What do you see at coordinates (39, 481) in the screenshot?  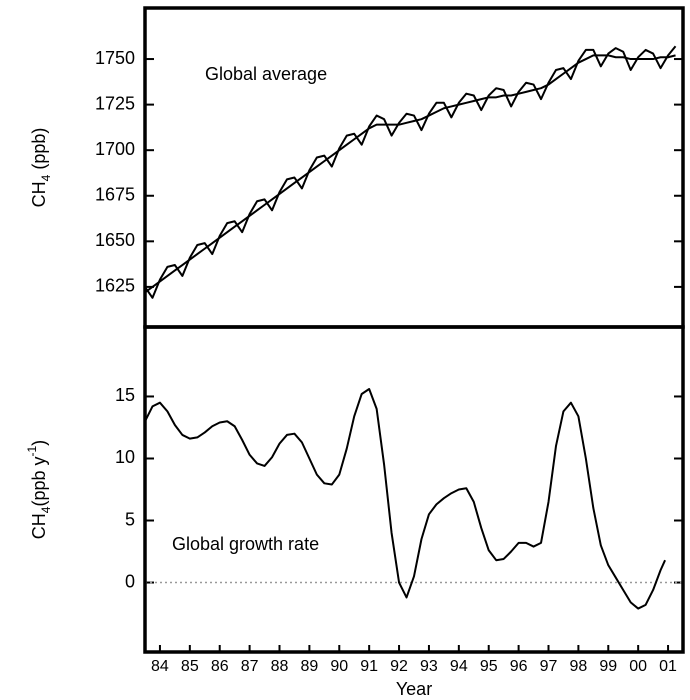 I see `y-axis-label-part: (ppb y` at bounding box center [39, 481].